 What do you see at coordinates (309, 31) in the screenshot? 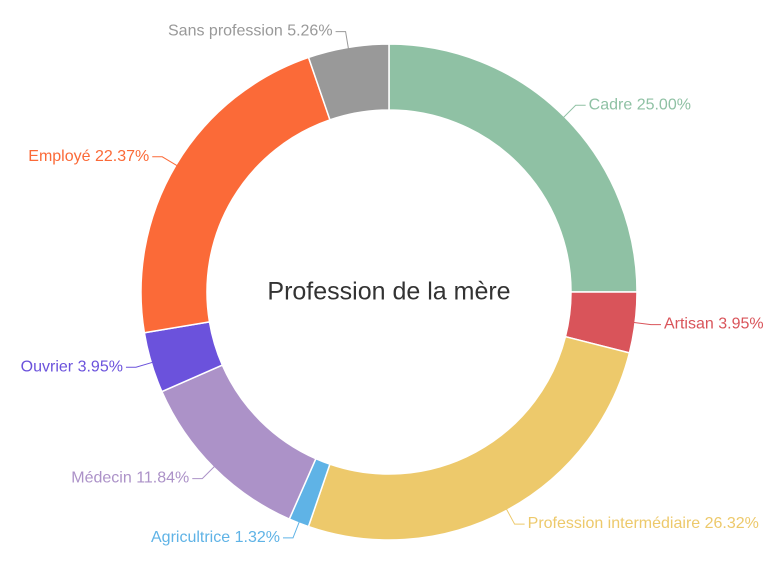
I see `slice-label-value: 5.26%` at bounding box center [309, 31].